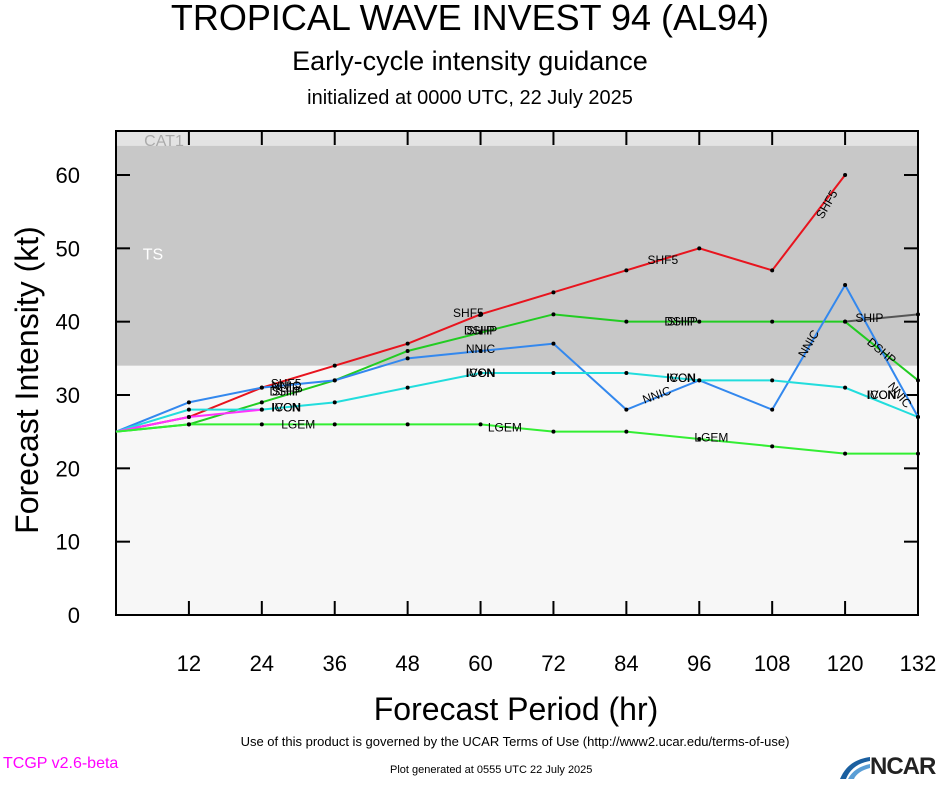 The image size is (940, 785). I want to click on series-point-hcca, so click(188, 417).